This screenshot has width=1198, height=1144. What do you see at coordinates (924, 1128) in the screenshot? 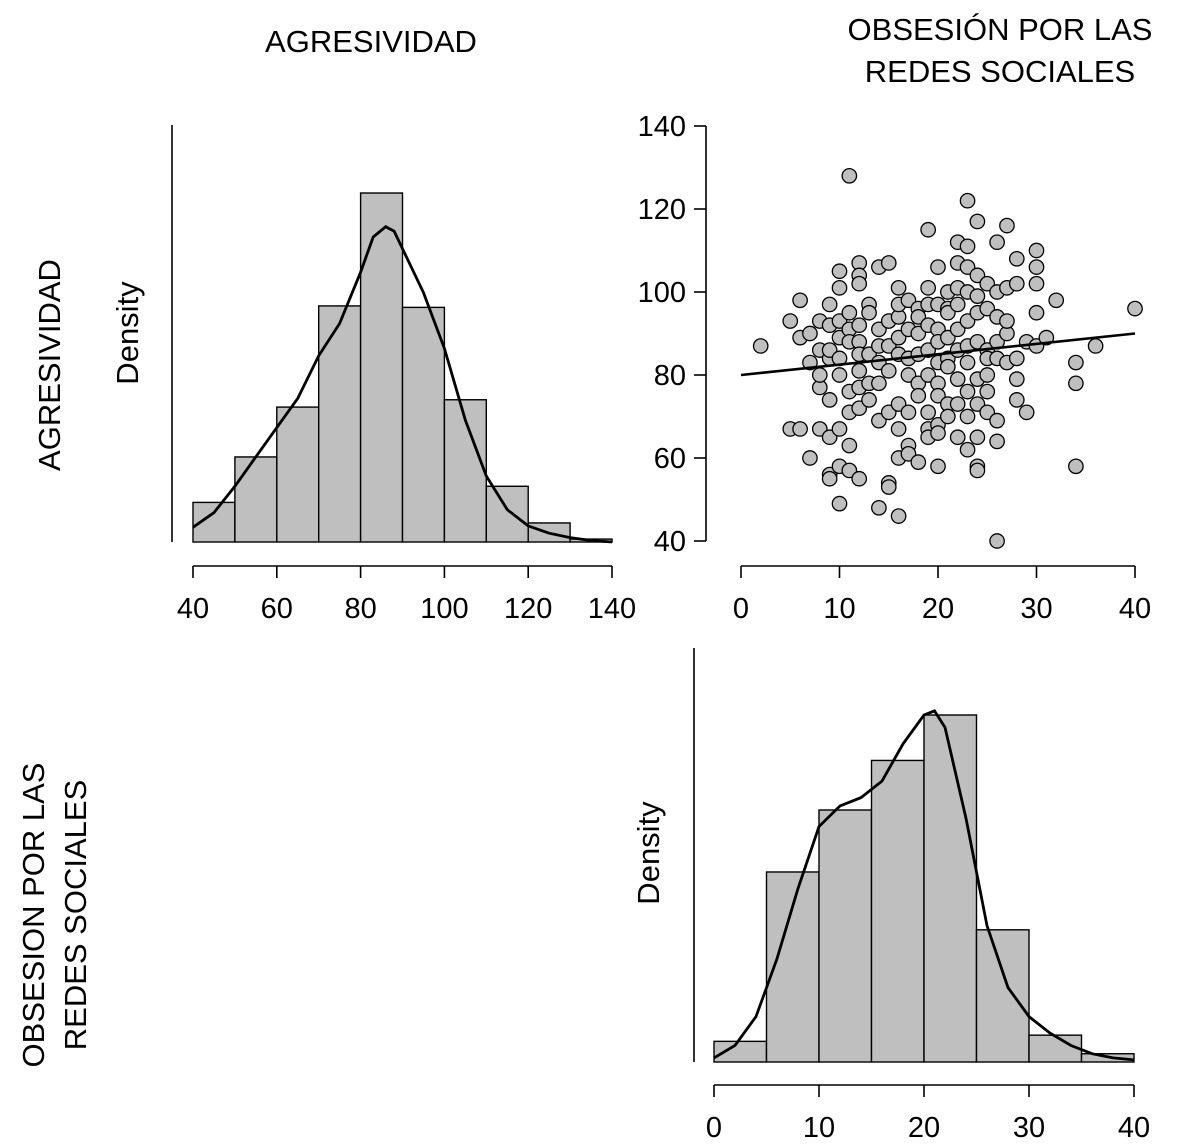
I see `x-tick-label: 20` at bounding box center [924, 1128].